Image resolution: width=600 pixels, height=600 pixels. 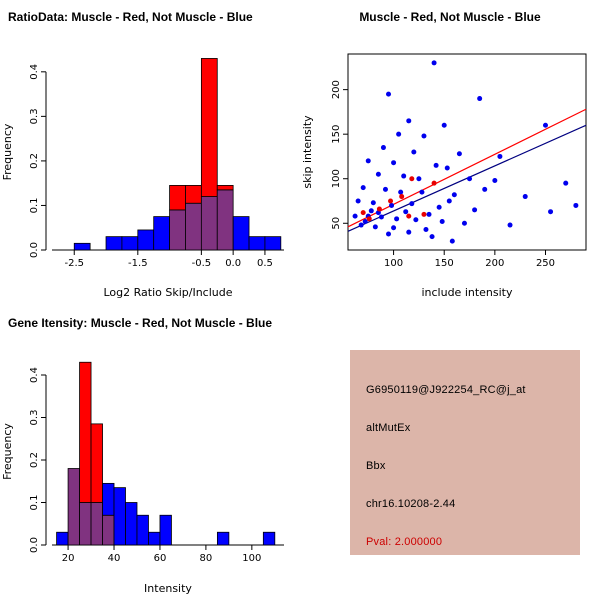 I want to click on scatter-title: Muscle - Red, Not Muscle - Blue, so click(x=450, y=17).